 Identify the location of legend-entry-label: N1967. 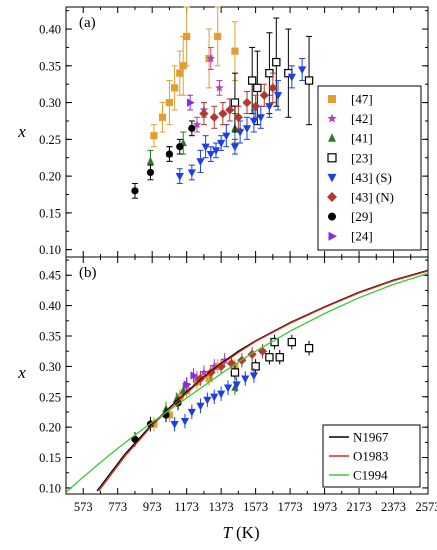
(371, 437).